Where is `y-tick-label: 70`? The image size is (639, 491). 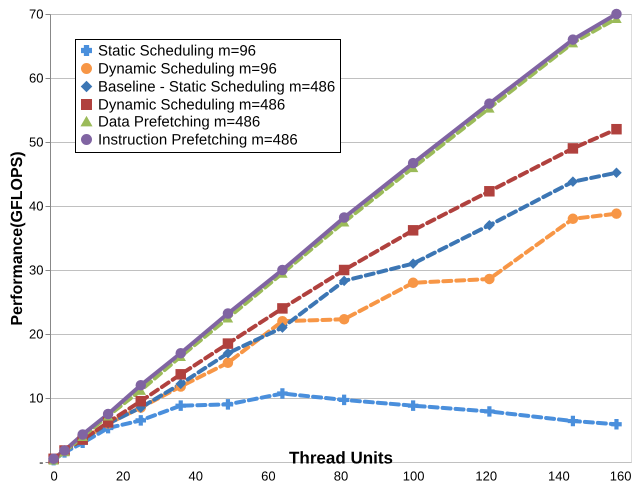 y-tick-label: 70 is located at coordinates (36, 14).